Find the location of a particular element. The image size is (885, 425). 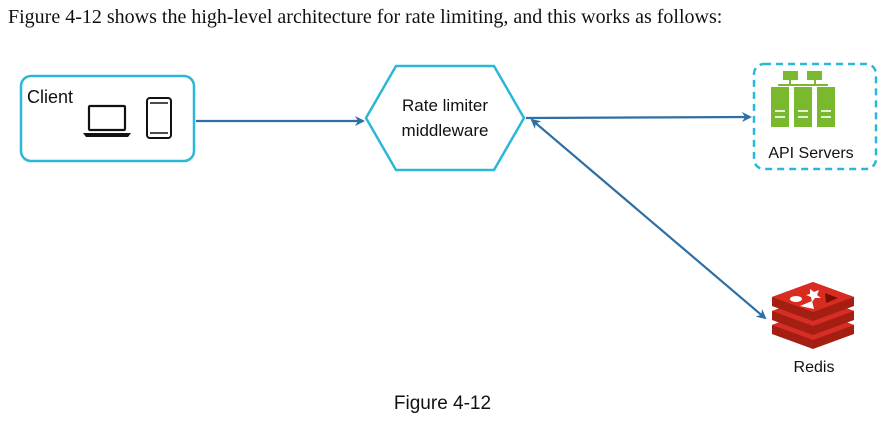

redis-label: Redis is located at coordinates (814, 367).